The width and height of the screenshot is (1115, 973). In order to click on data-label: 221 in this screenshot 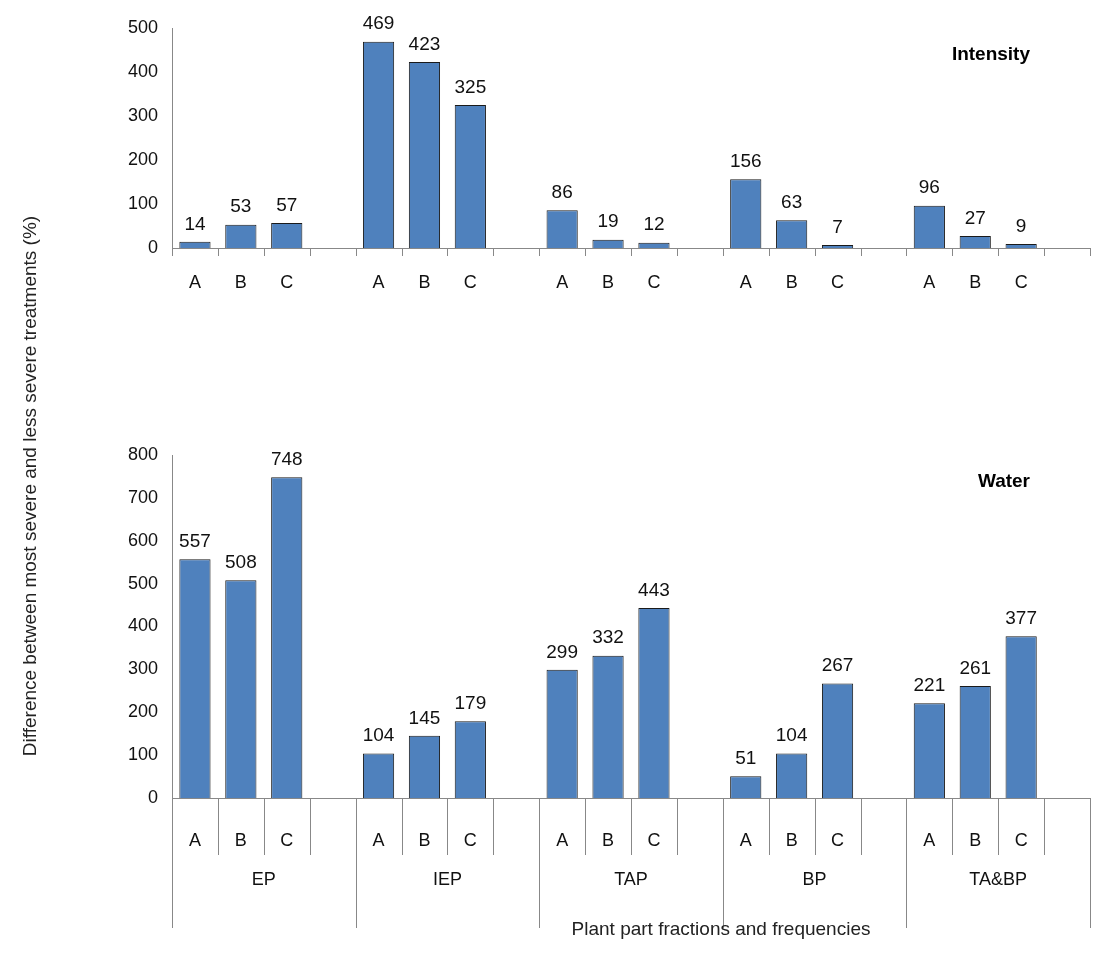, I will do `click(929, 684)`.